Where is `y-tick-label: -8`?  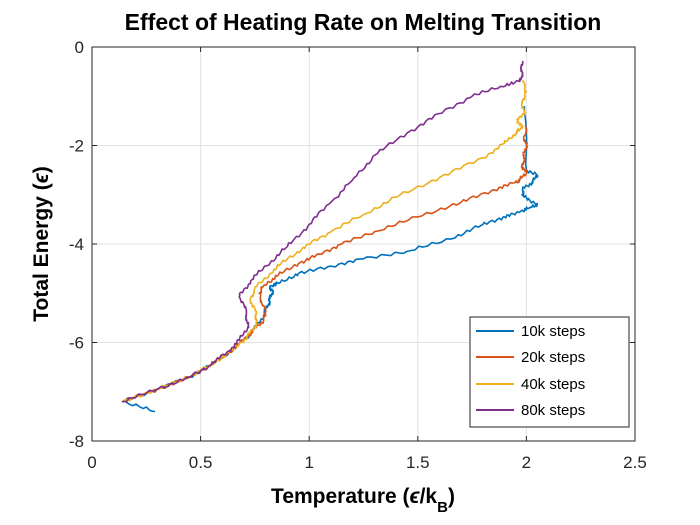
y-tick-label: -8 is located at coordinates (76, 441).